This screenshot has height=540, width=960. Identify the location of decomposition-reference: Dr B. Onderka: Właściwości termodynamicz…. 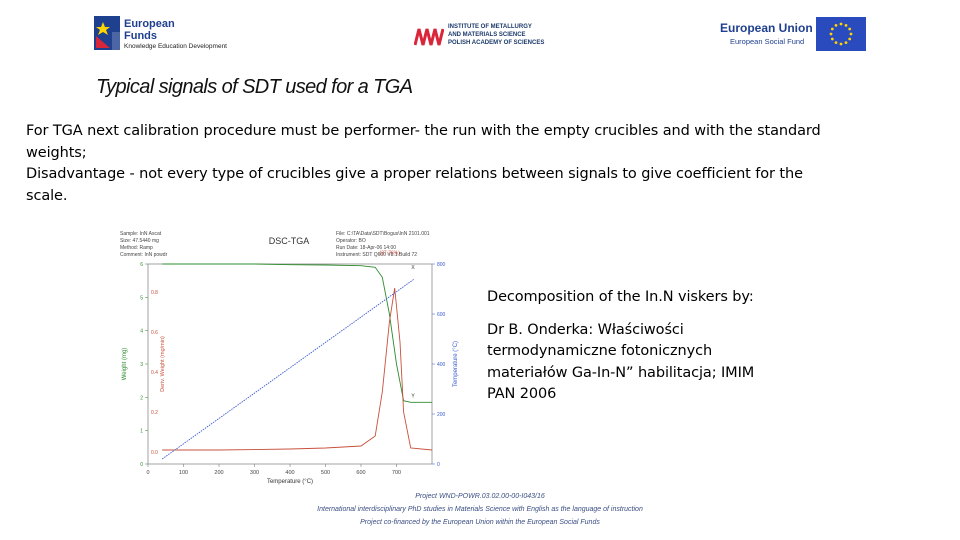
(621, 362).